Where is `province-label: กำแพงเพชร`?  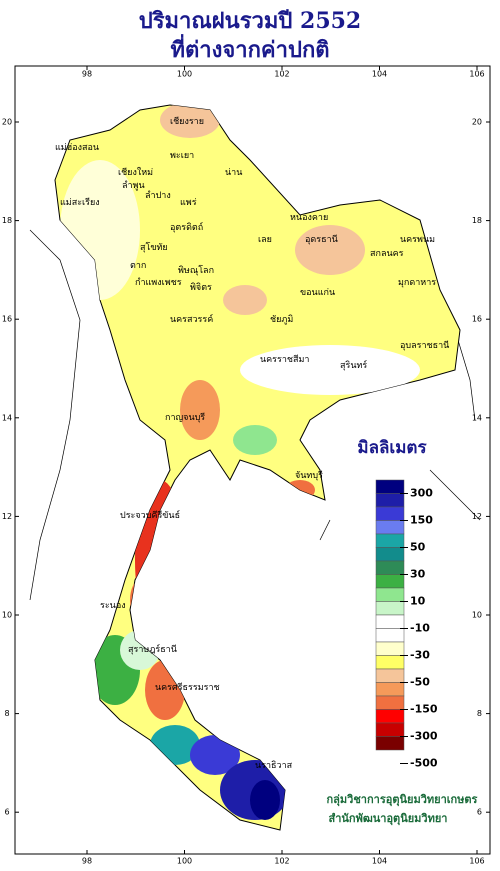 province-label: กำแพงเพชร is located at coordinates (158, 282).